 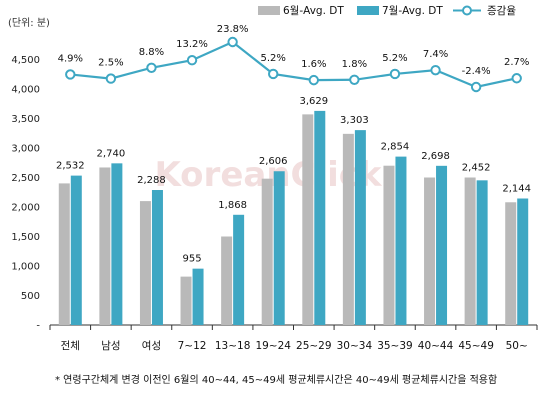 What do you see at coordinates (38, 326) in the screenshot?
I see `y-tick-label: -` at bounding box center [38, 326].